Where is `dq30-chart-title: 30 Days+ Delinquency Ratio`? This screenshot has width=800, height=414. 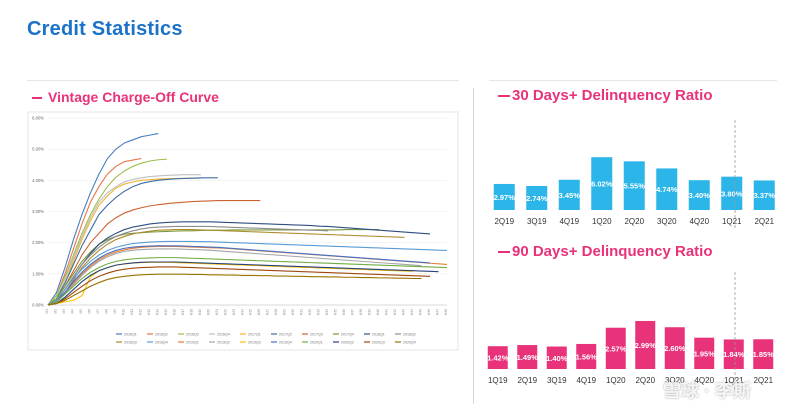
dq30-chart-title: 30 Days+ Delinquency Ratio is located at coordinates (605, 95).